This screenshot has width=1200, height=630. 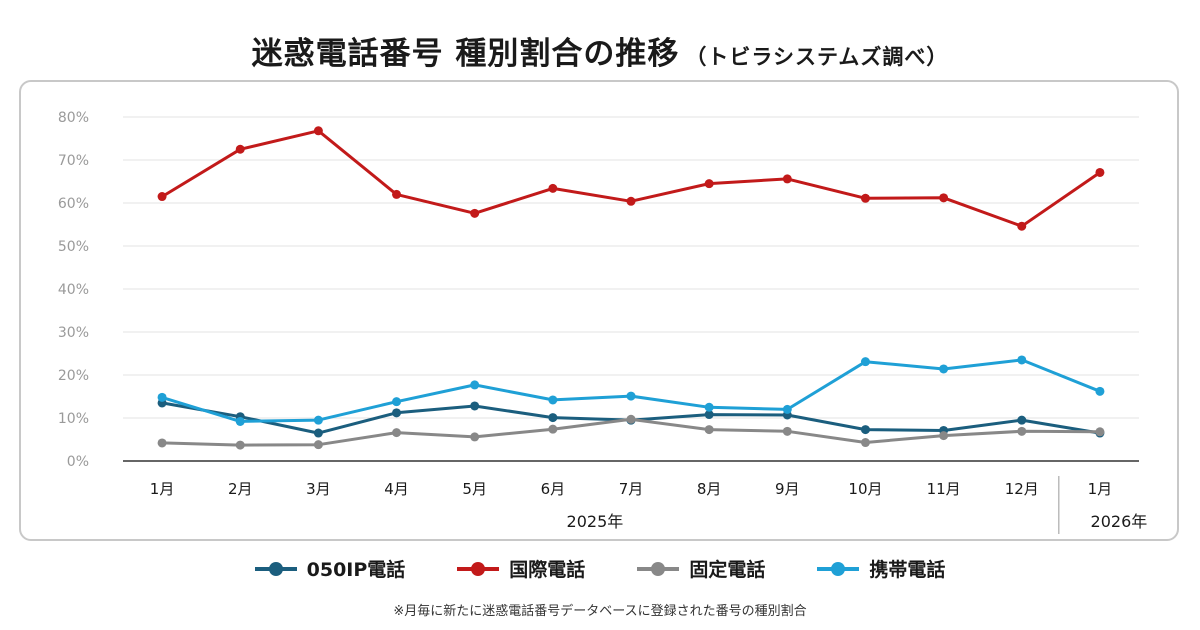 I want to click on x-tick-label: 5月, so click(x=474, y=489).